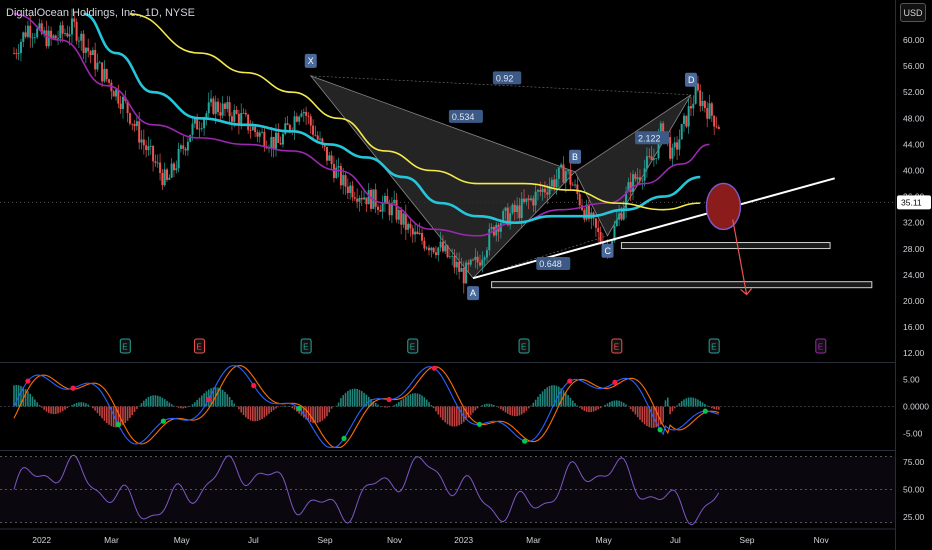 The image size is (932, 550). I want to click on harmonic-ratio-label: 2.122, so click(649, 138).